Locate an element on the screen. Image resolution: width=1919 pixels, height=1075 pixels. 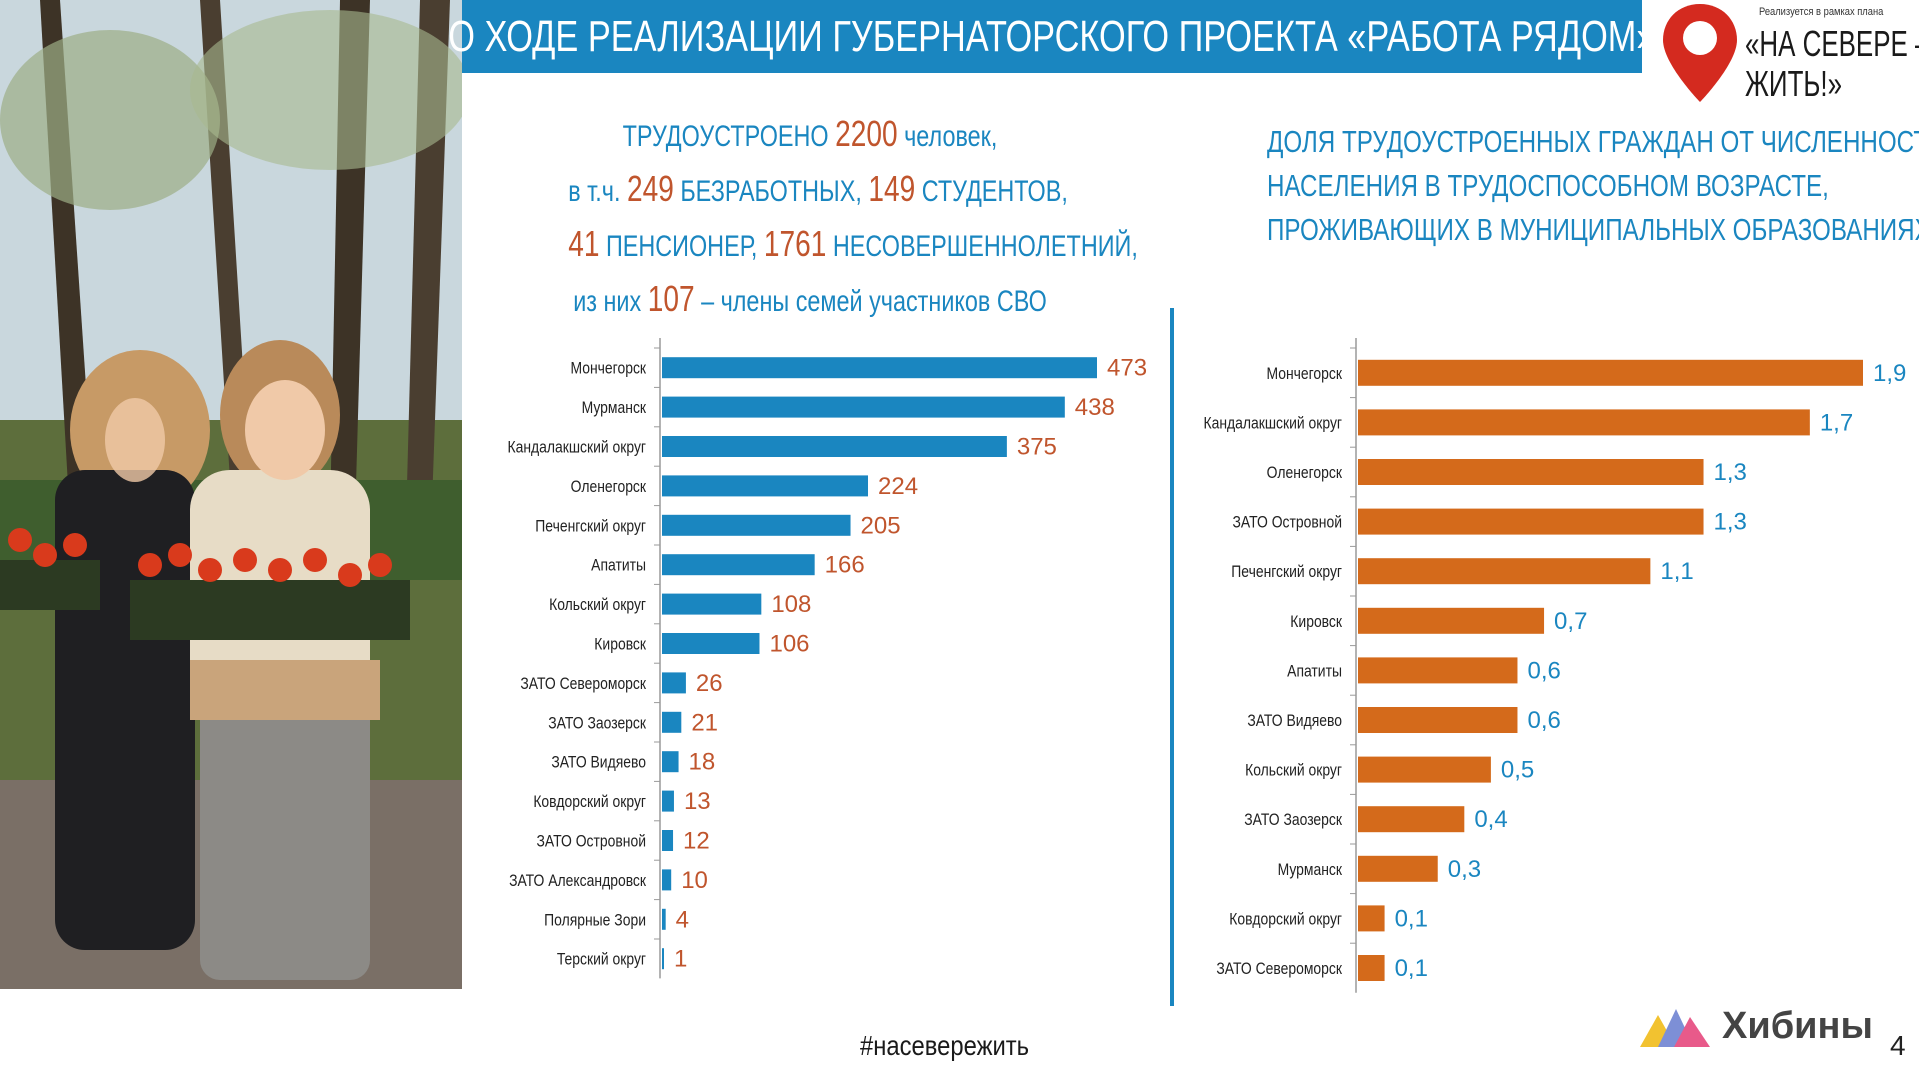
summary-text: НЕСОВЕРШЕННОЛЕТНИЙ, is located at coordinates (982, 246).